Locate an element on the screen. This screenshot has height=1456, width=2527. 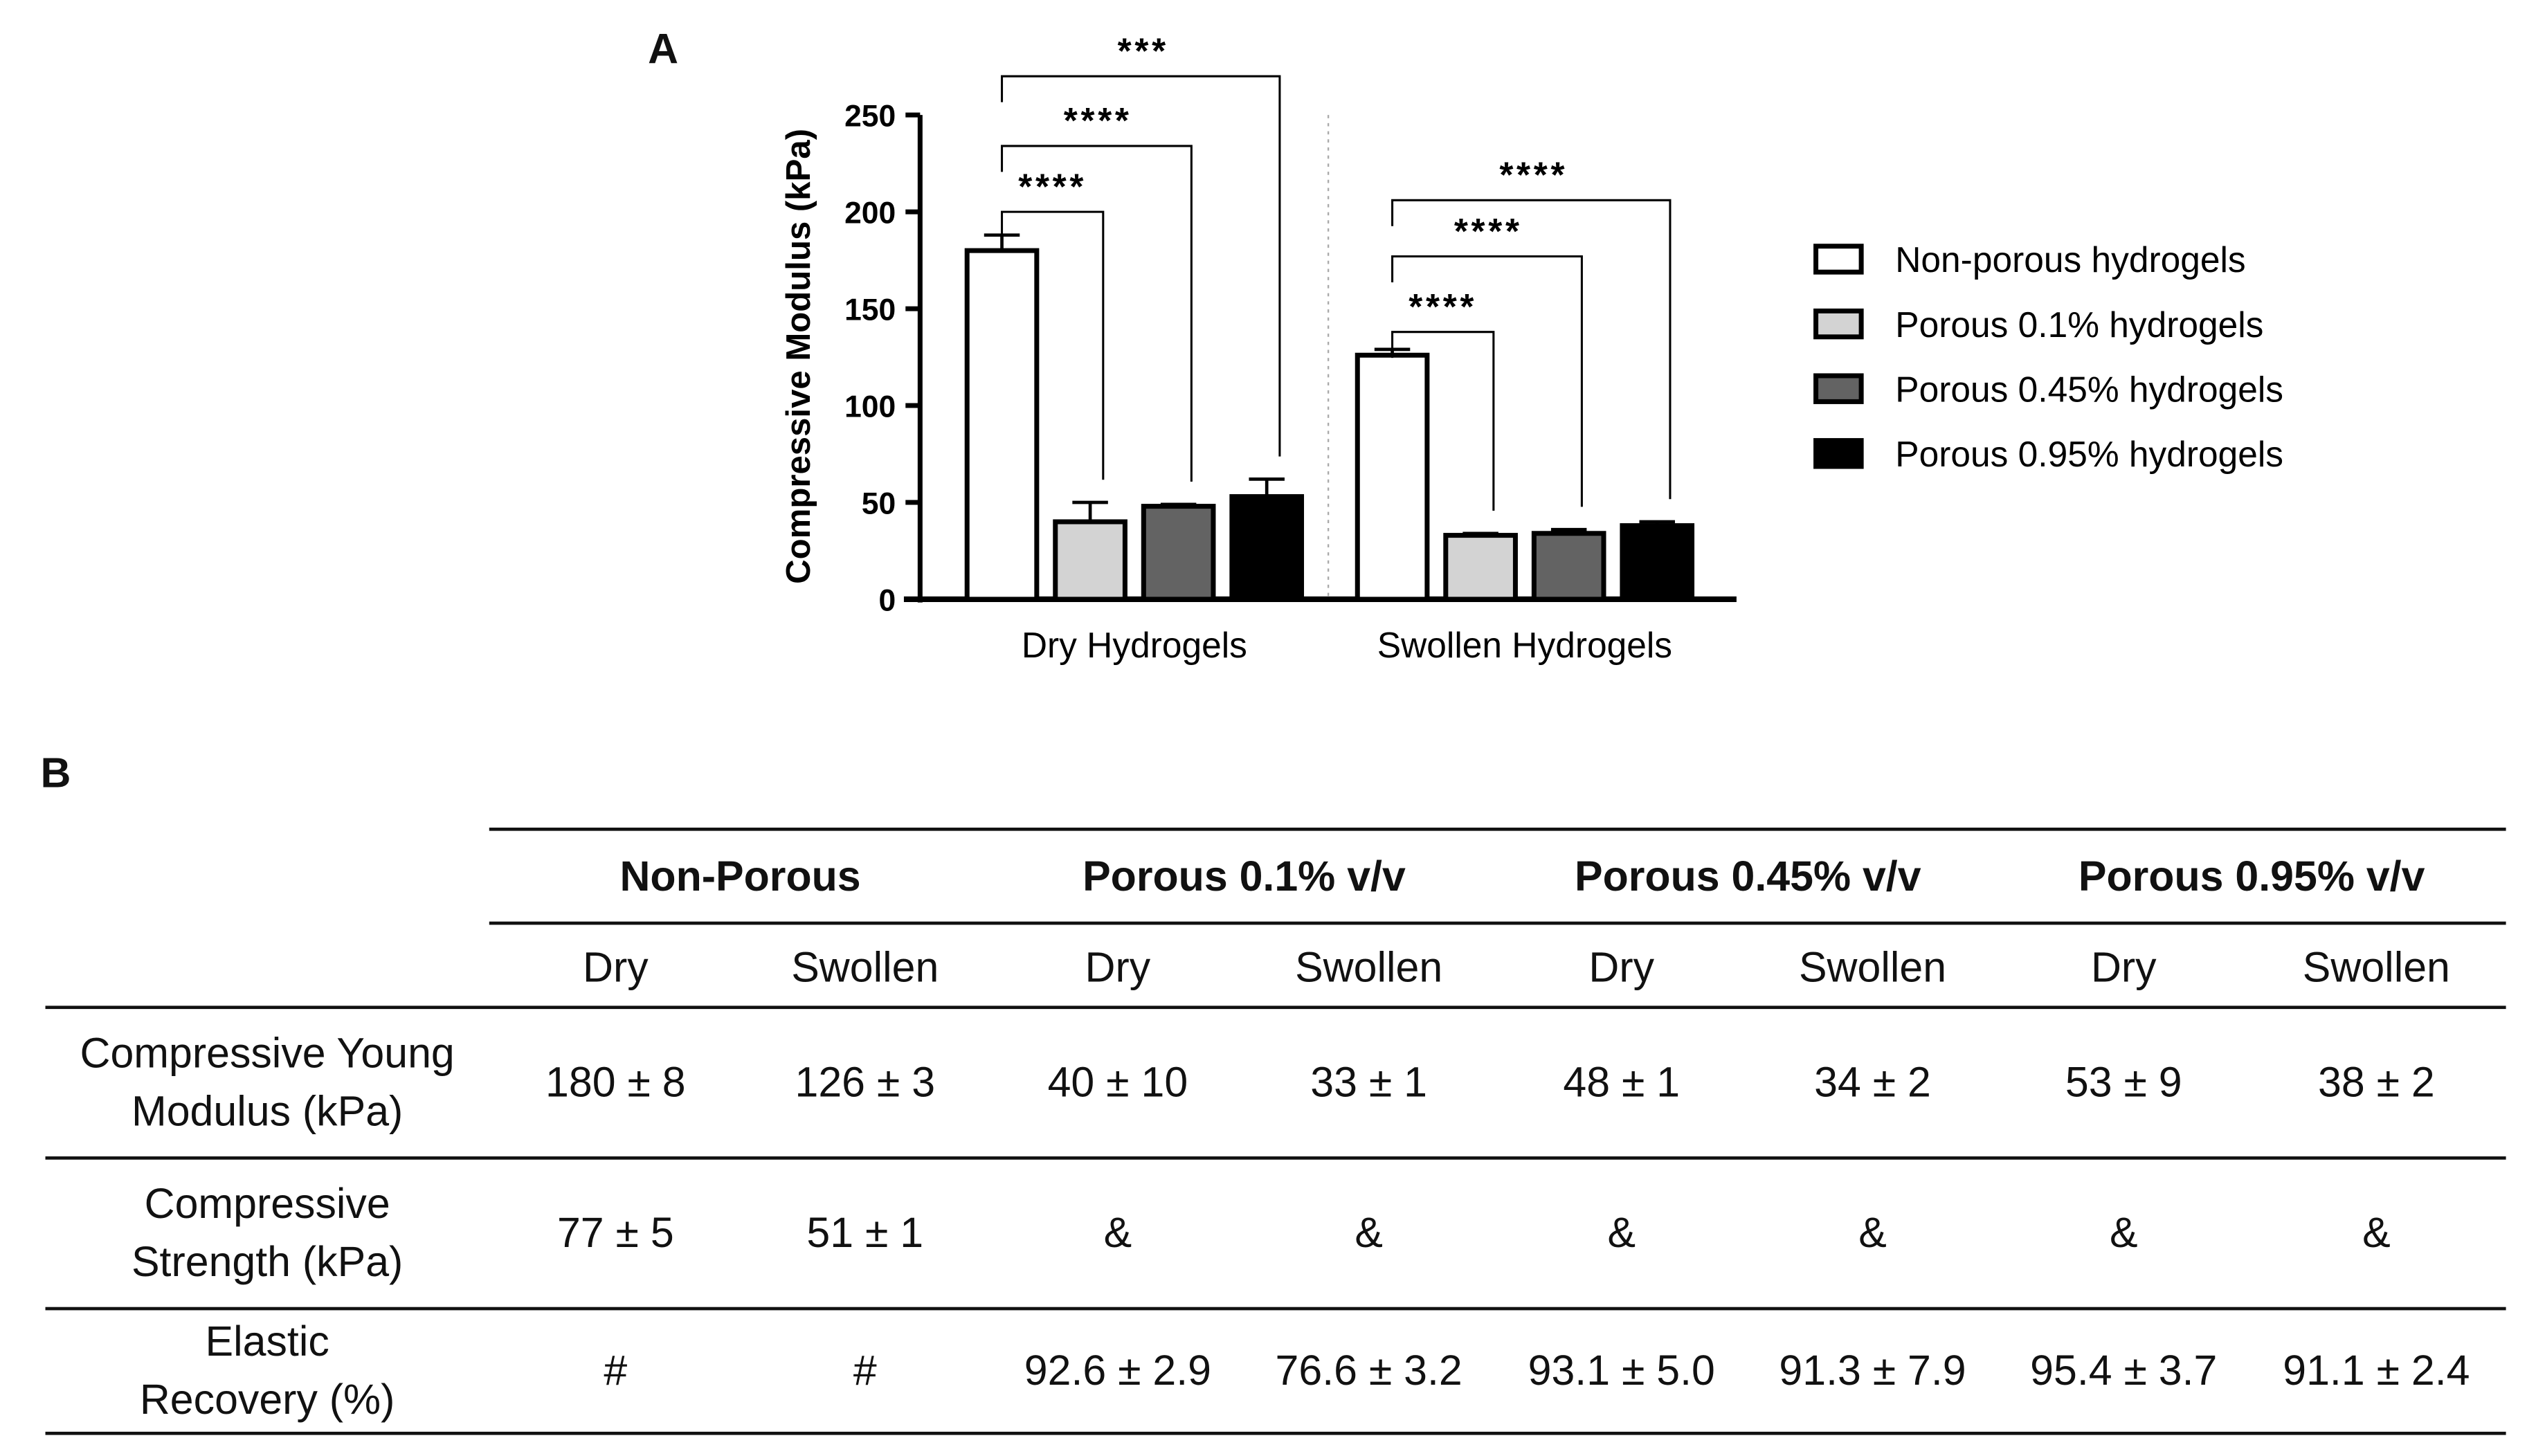
table-cell: 91.1 ± 2.4 is located at coordinates (2376, 1370).